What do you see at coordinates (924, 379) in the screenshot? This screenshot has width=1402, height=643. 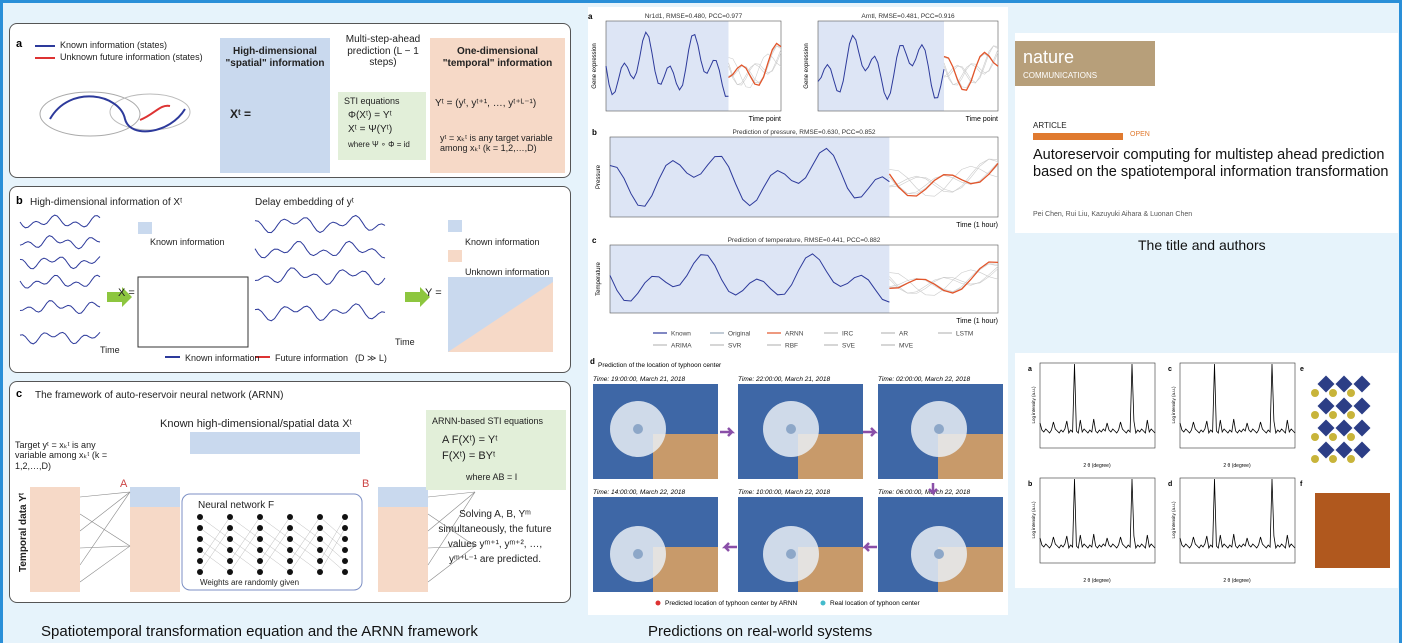 I see `time-label: Time: 02:00:00, March 22, 2018` at bounding box center [924, 379].